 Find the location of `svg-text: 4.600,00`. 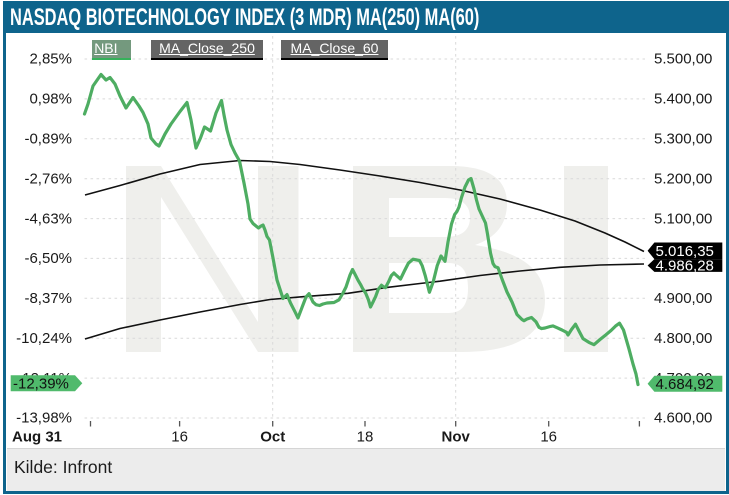

svg-text: 4.600,00 is located at coordinates (683, 418).